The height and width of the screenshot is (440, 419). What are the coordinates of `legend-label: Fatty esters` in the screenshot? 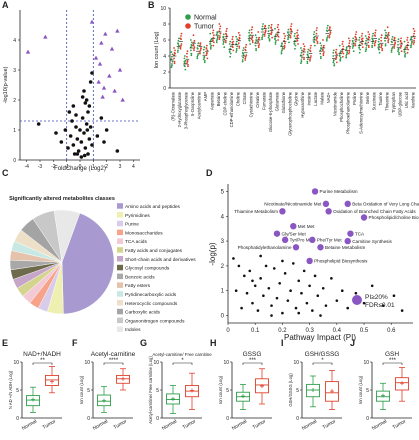 It's located at (138, 286).